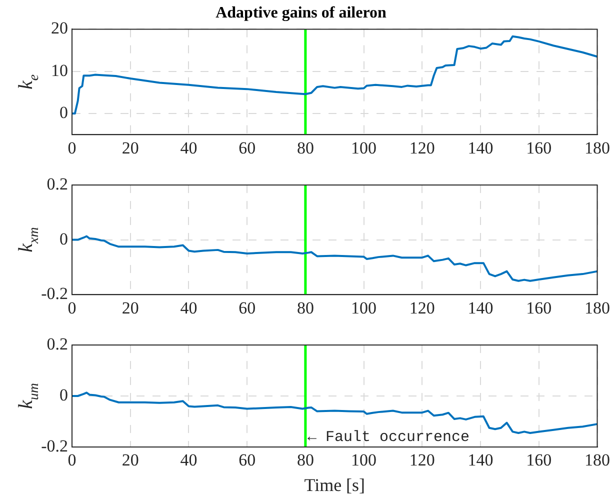 The width and height of the screenshot is (614, 499). What do you see at coordinates (59, 28) in the screenshot?
I see `y-tick-label: 20` at bounding box center [59, 28].